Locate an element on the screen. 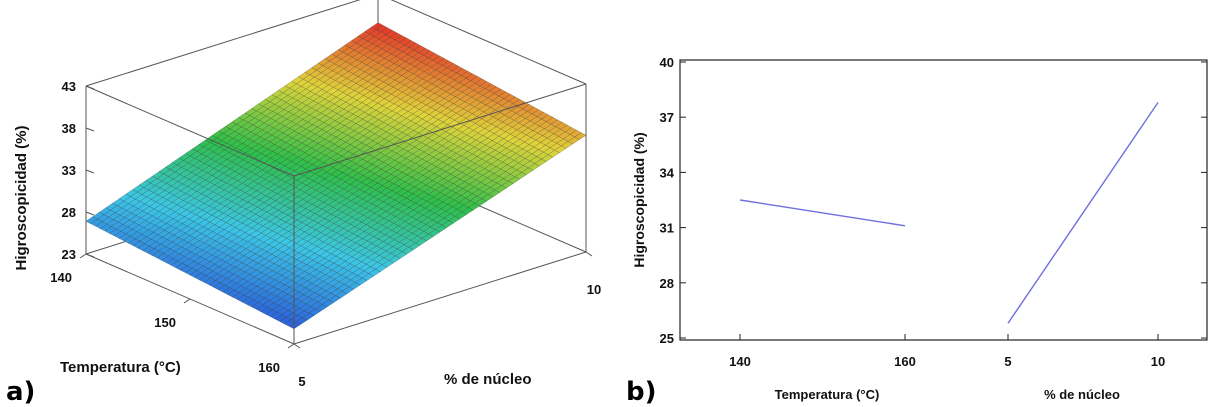 This screenshot has height=407, width=1214. x-axis-label: Temperatura (°C) is located at coordinates (120, 367).